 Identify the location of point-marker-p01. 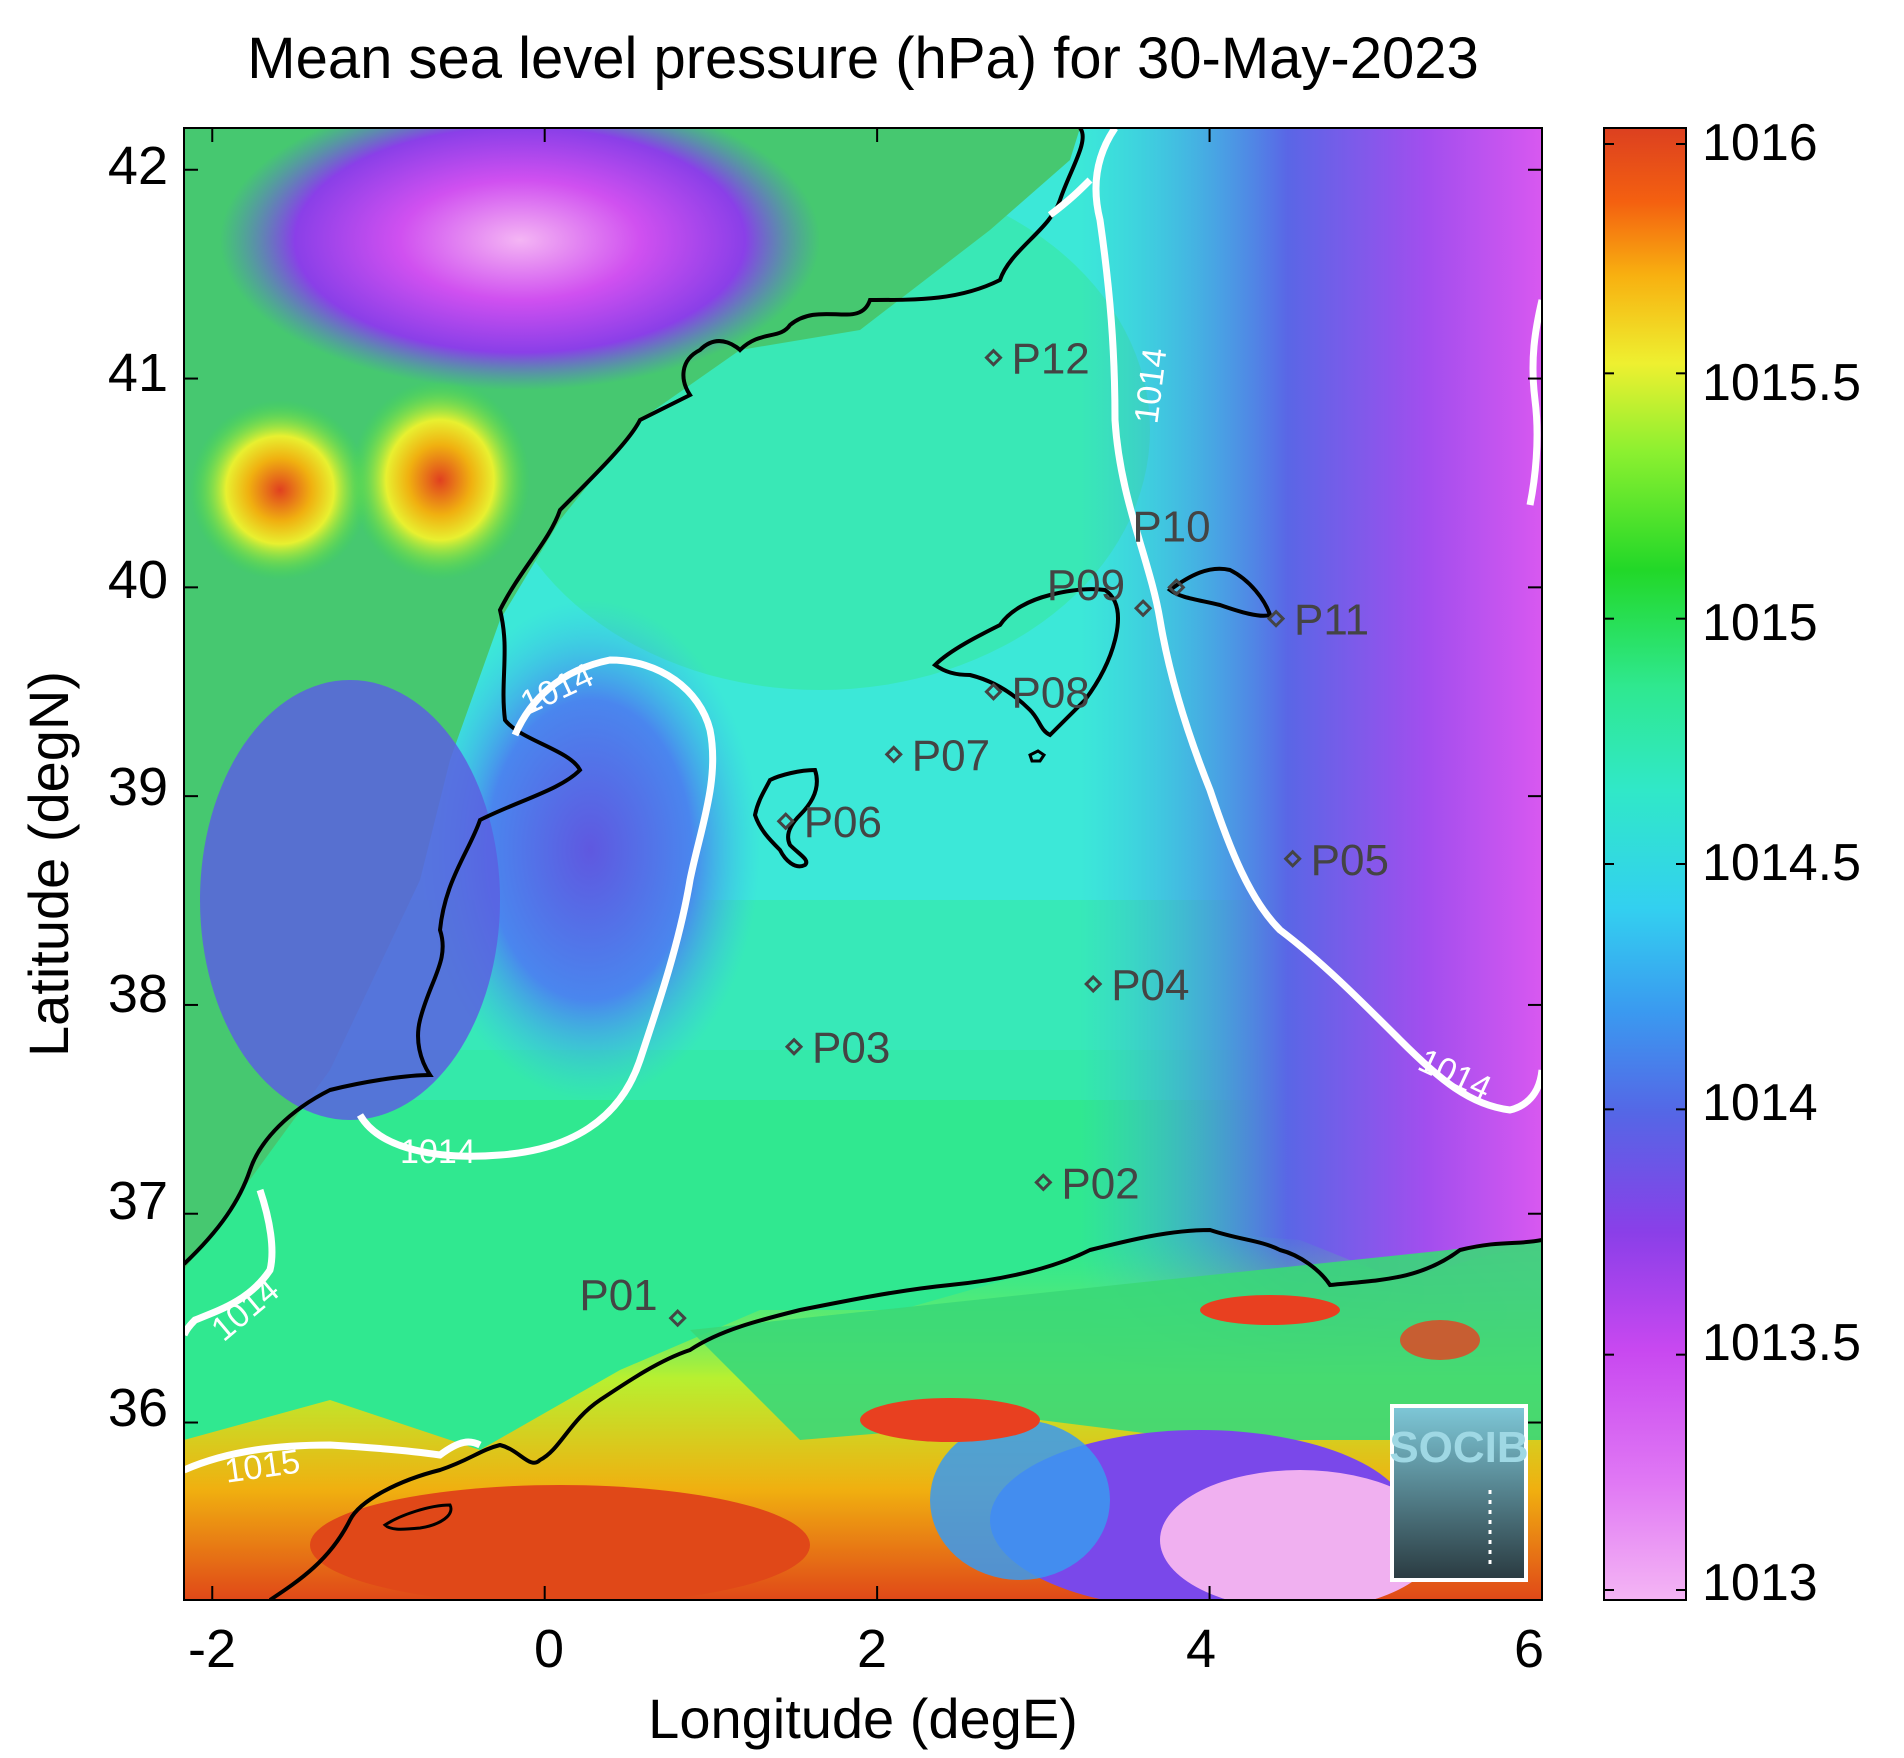
(677, 1318).